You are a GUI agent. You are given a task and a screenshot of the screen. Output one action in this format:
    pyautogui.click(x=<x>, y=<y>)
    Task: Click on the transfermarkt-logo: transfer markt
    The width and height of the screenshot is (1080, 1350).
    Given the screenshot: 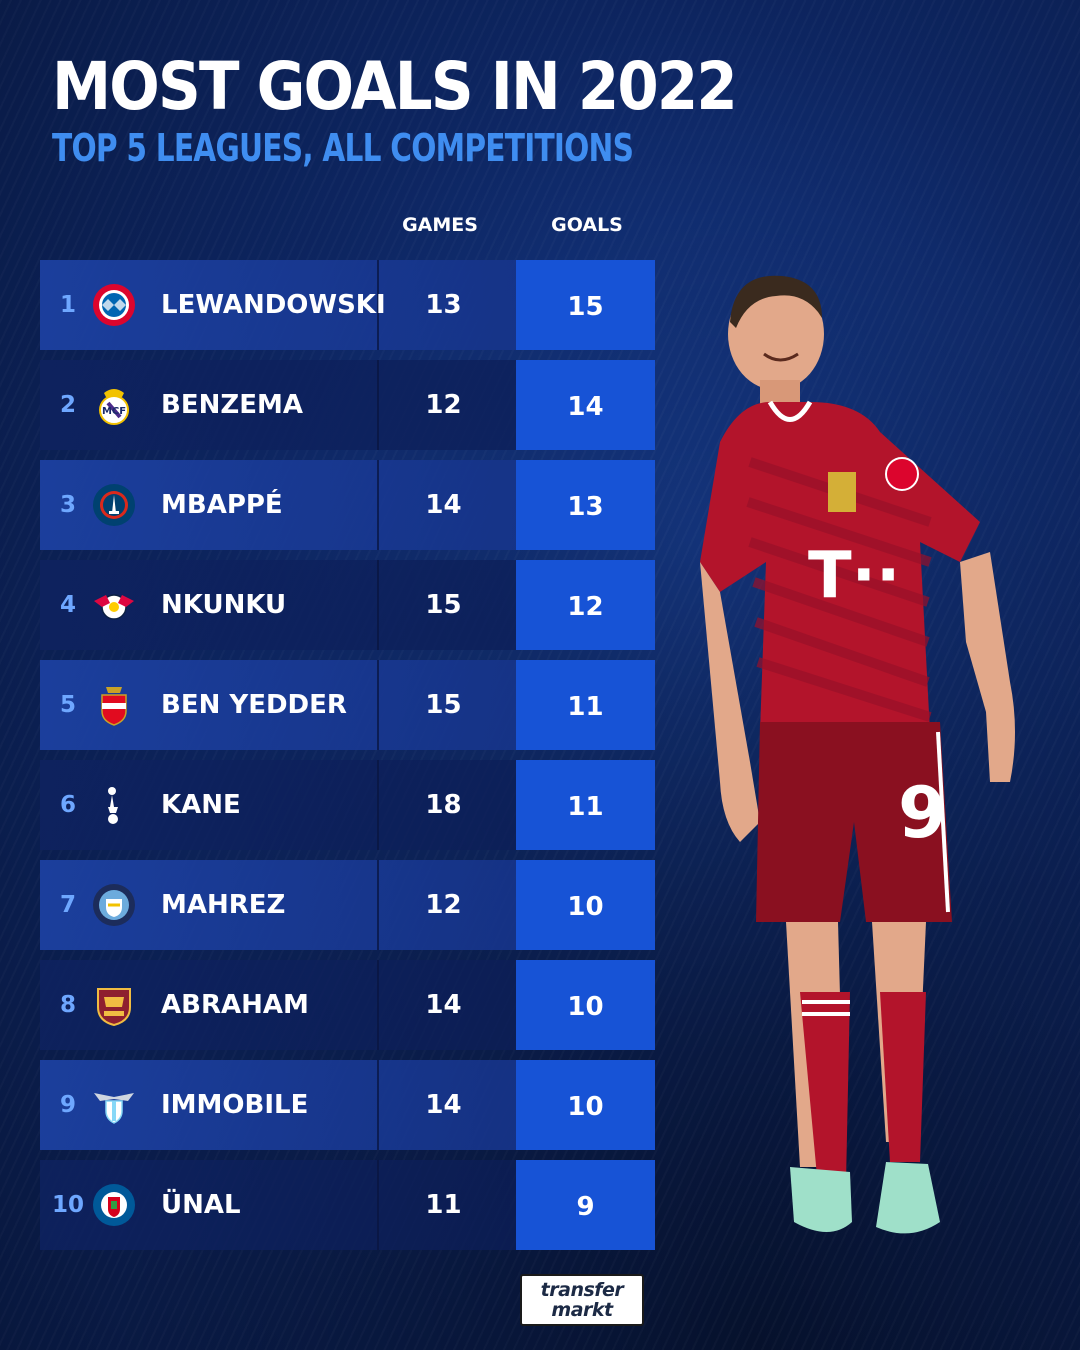 What is the action you would take?
    pyautogui.click(x=582, y=1300)
    